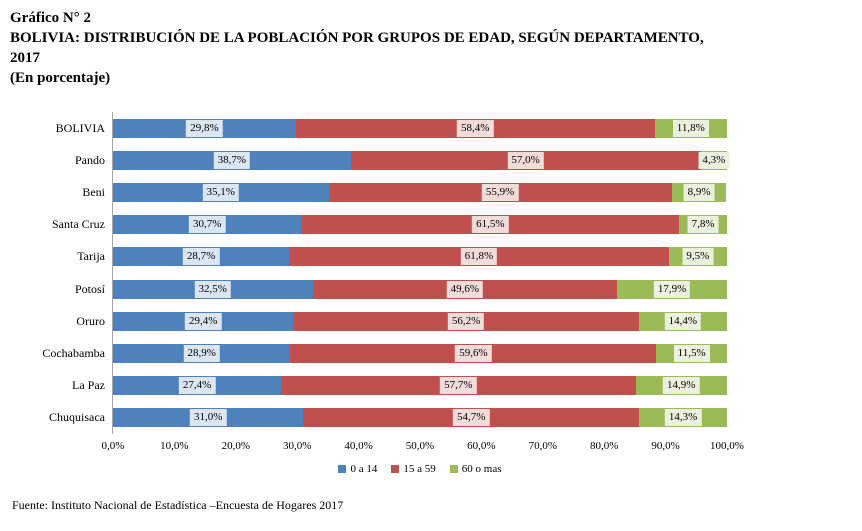 The image size is (862, 531). What do you see at coordinates (473, 353) in the screenshot?
I see `bar-value-label: 59,6%` at bounding box center [473, 353].